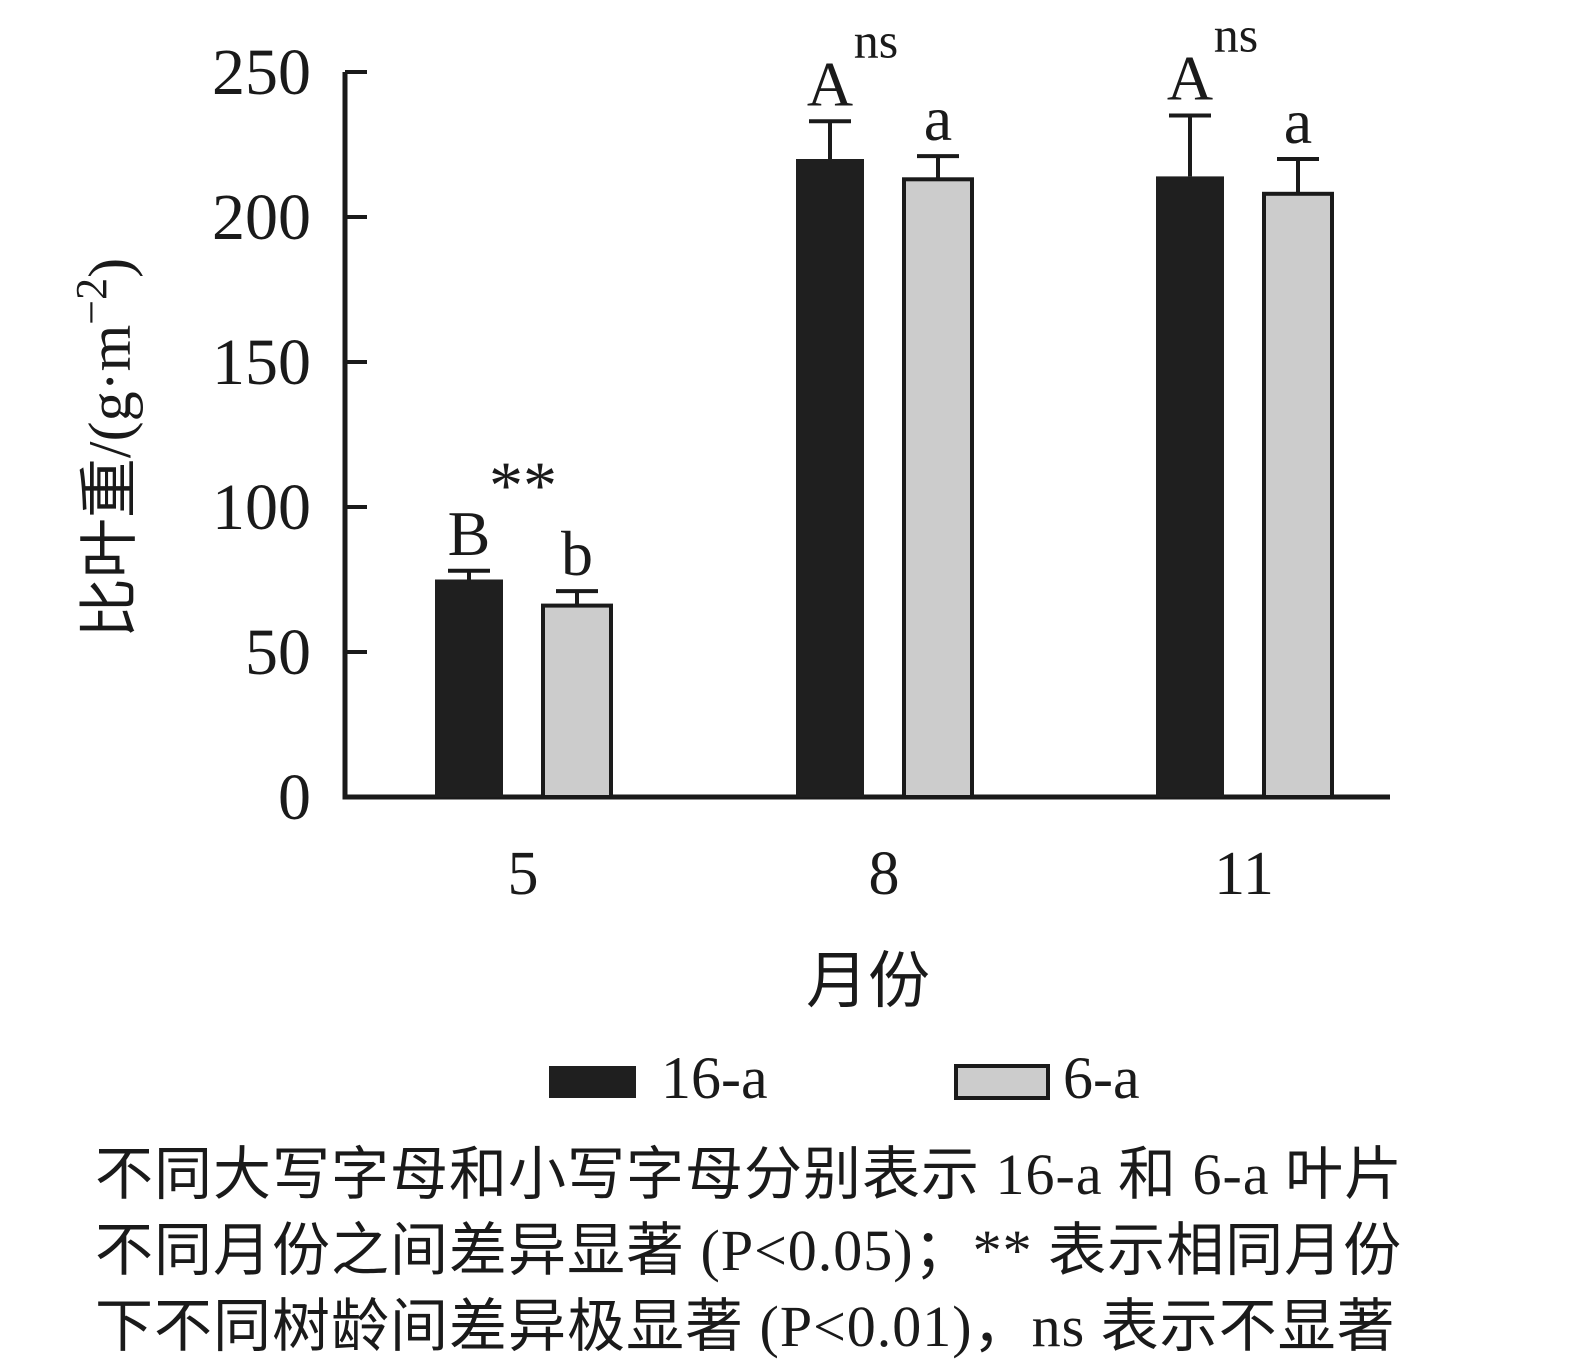 The height and width of the screenshot is (1368, 1575). What do you see at coordinates (261, 507) in the screenshot?
I see `y-tick-label: 100` at bounding box center [261, 507].